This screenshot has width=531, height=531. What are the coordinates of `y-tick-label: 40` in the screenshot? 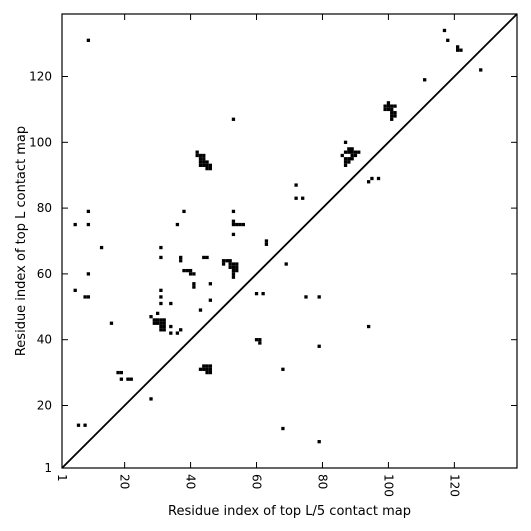 It's located at (44, 340).